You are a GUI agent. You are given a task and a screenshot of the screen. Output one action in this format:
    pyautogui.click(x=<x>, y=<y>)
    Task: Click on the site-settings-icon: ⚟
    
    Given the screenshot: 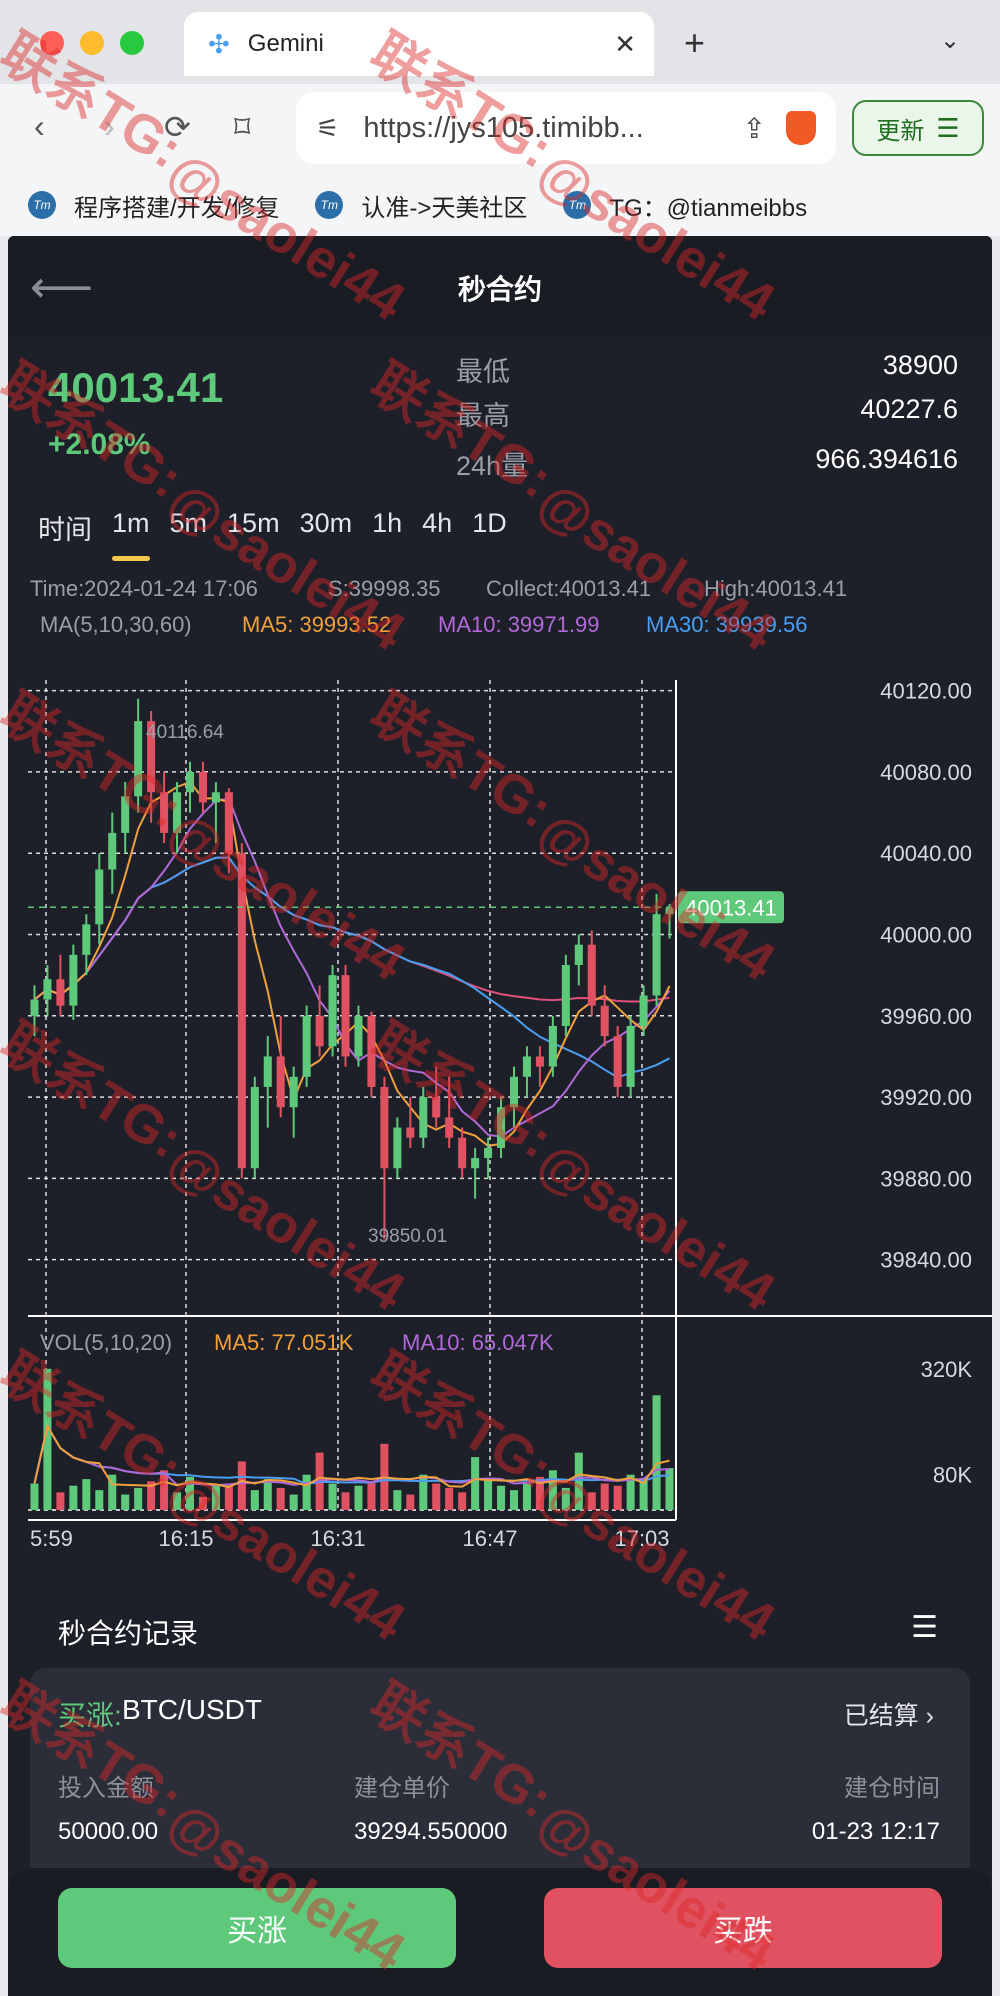 What is the action you would take?
    pyautogui.click(x=328, y=127)
    